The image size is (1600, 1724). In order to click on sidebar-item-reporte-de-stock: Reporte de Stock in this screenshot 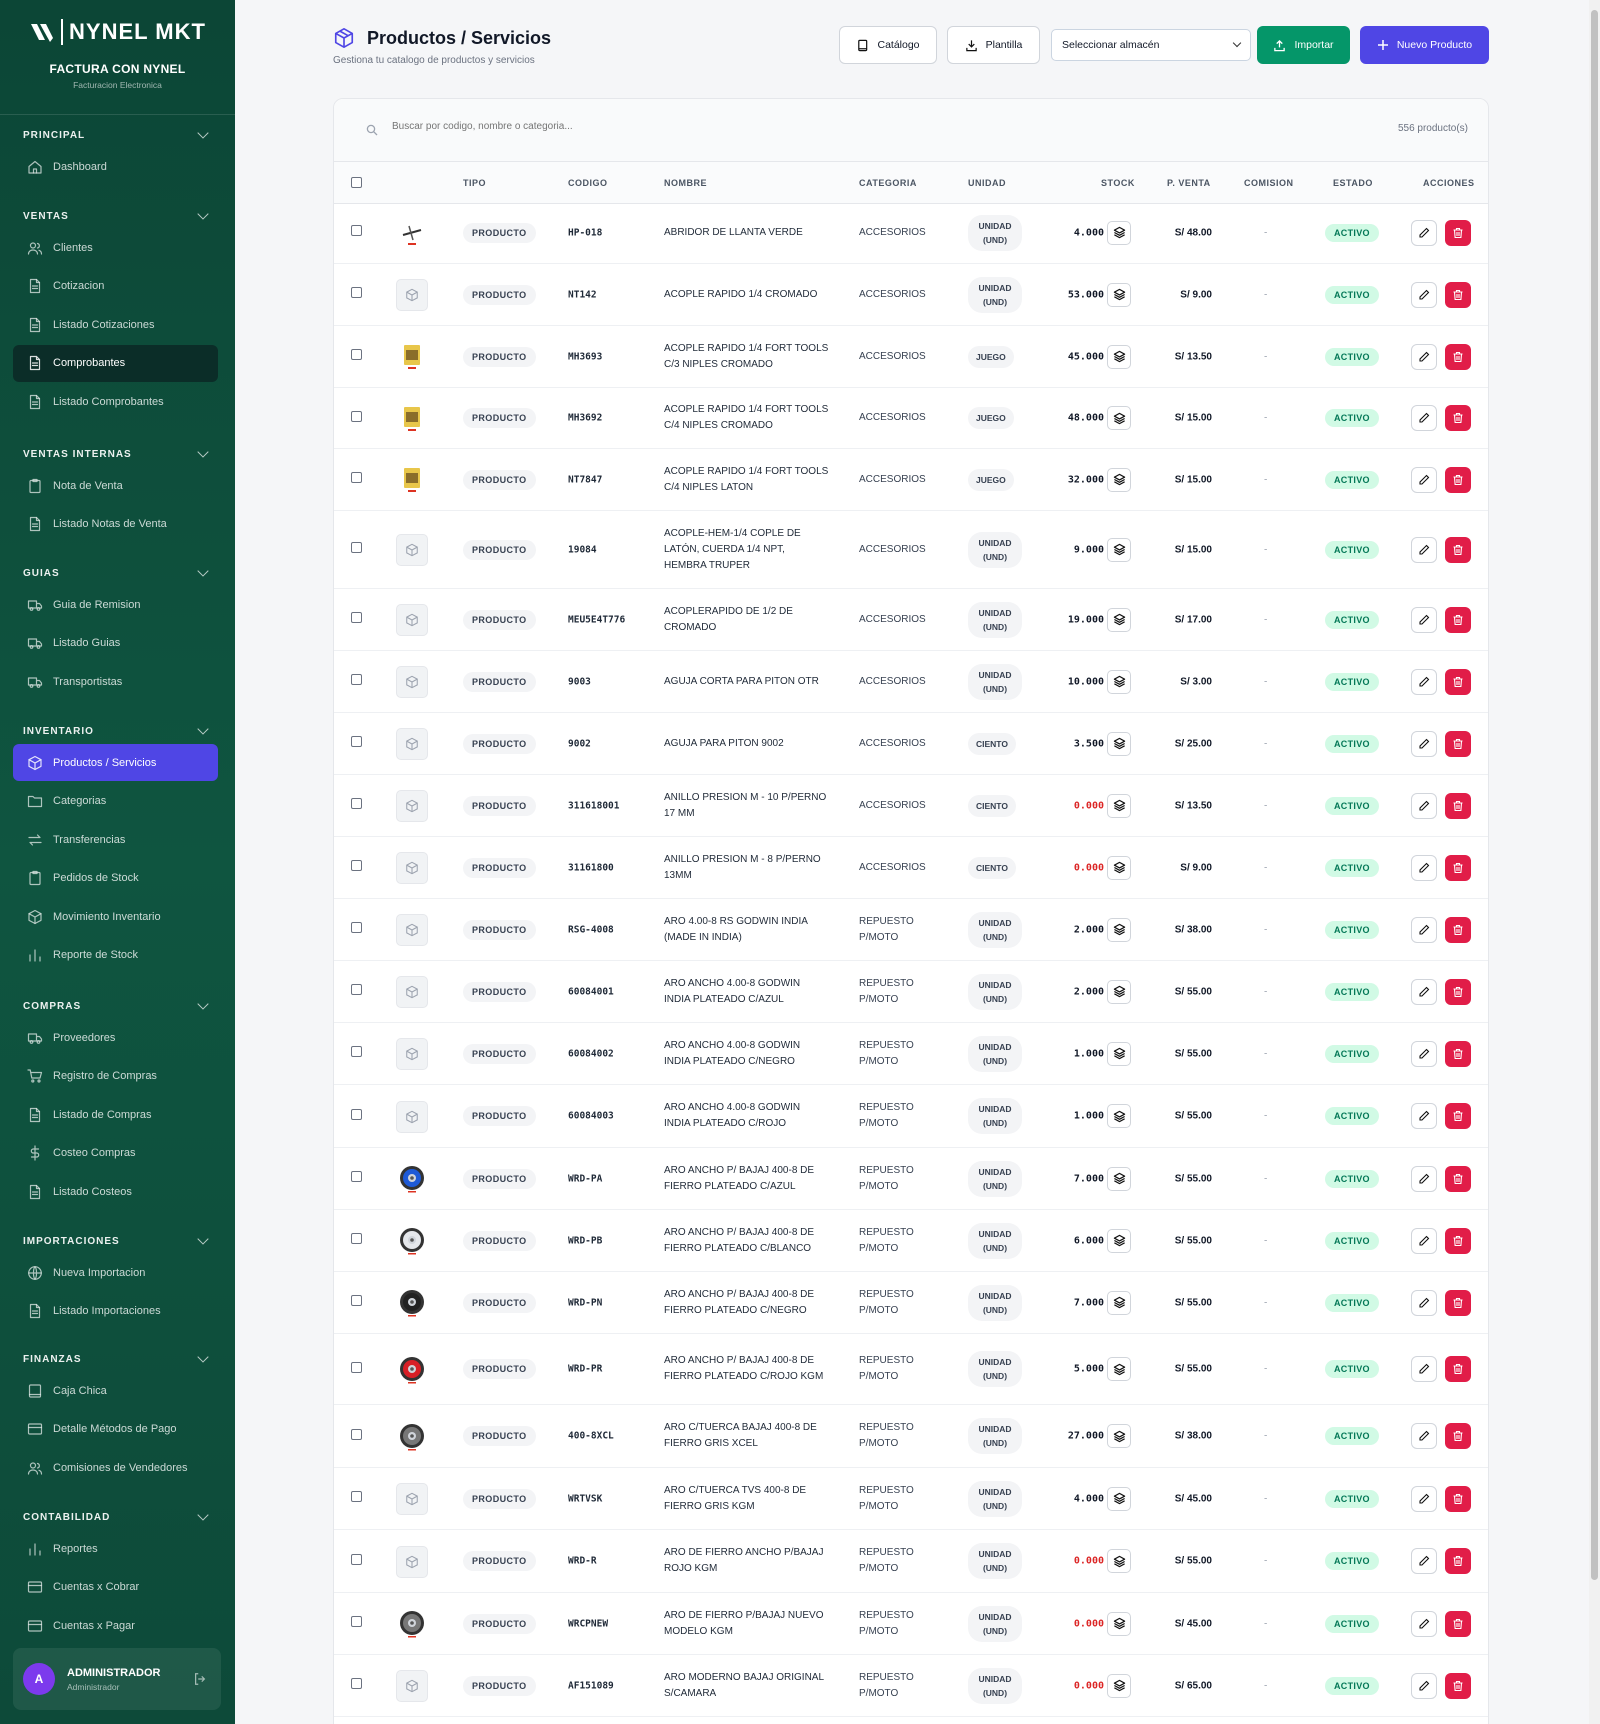, I will do `click(115, 955)`.